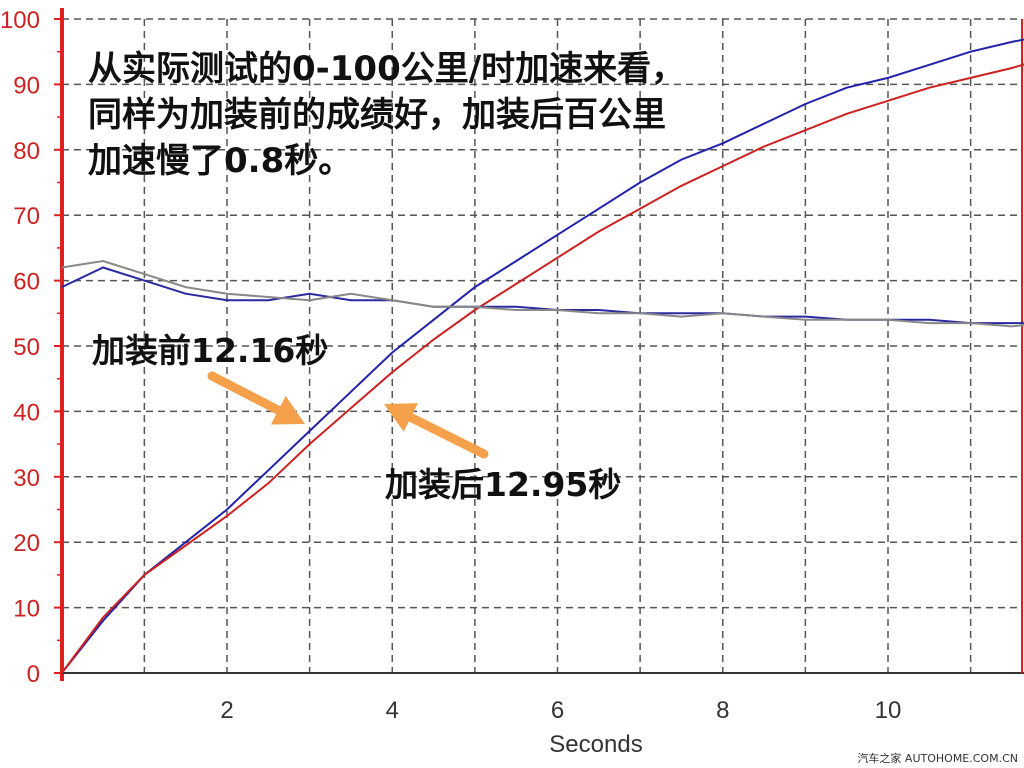  I want to click on y-tick-label: 60, so click(26, 282).